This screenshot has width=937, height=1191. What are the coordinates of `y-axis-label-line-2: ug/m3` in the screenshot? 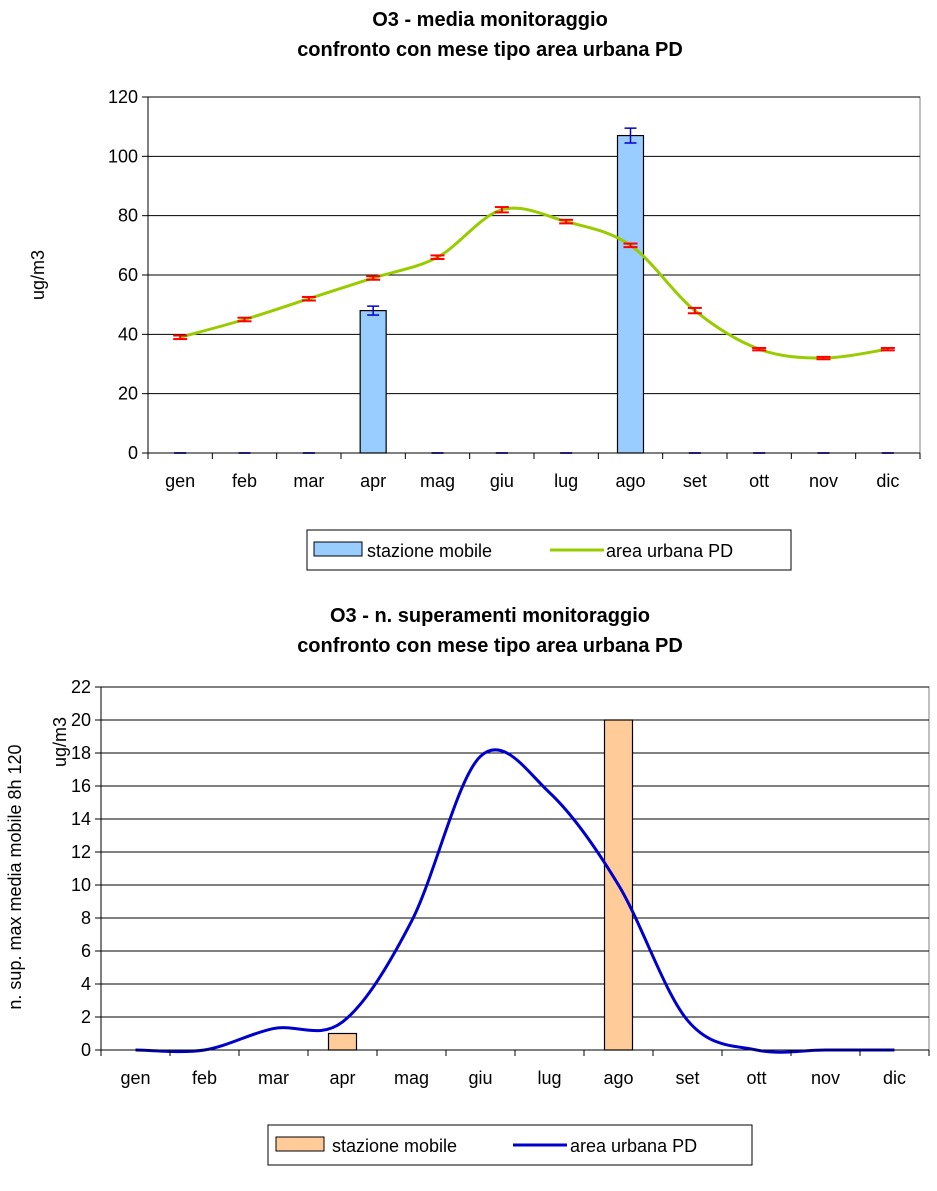 It's located at (60, 742).